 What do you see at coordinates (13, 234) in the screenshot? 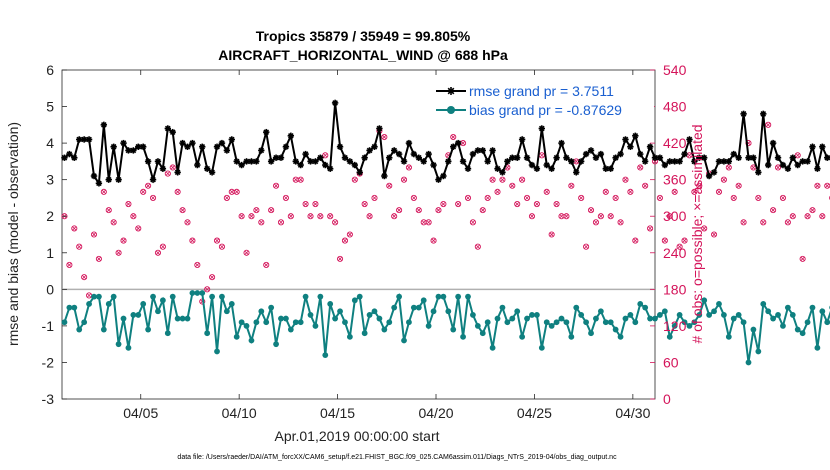
I see `y-axis-label-left: rmse and bias (model - observation)` at bounding box center [13, 234].